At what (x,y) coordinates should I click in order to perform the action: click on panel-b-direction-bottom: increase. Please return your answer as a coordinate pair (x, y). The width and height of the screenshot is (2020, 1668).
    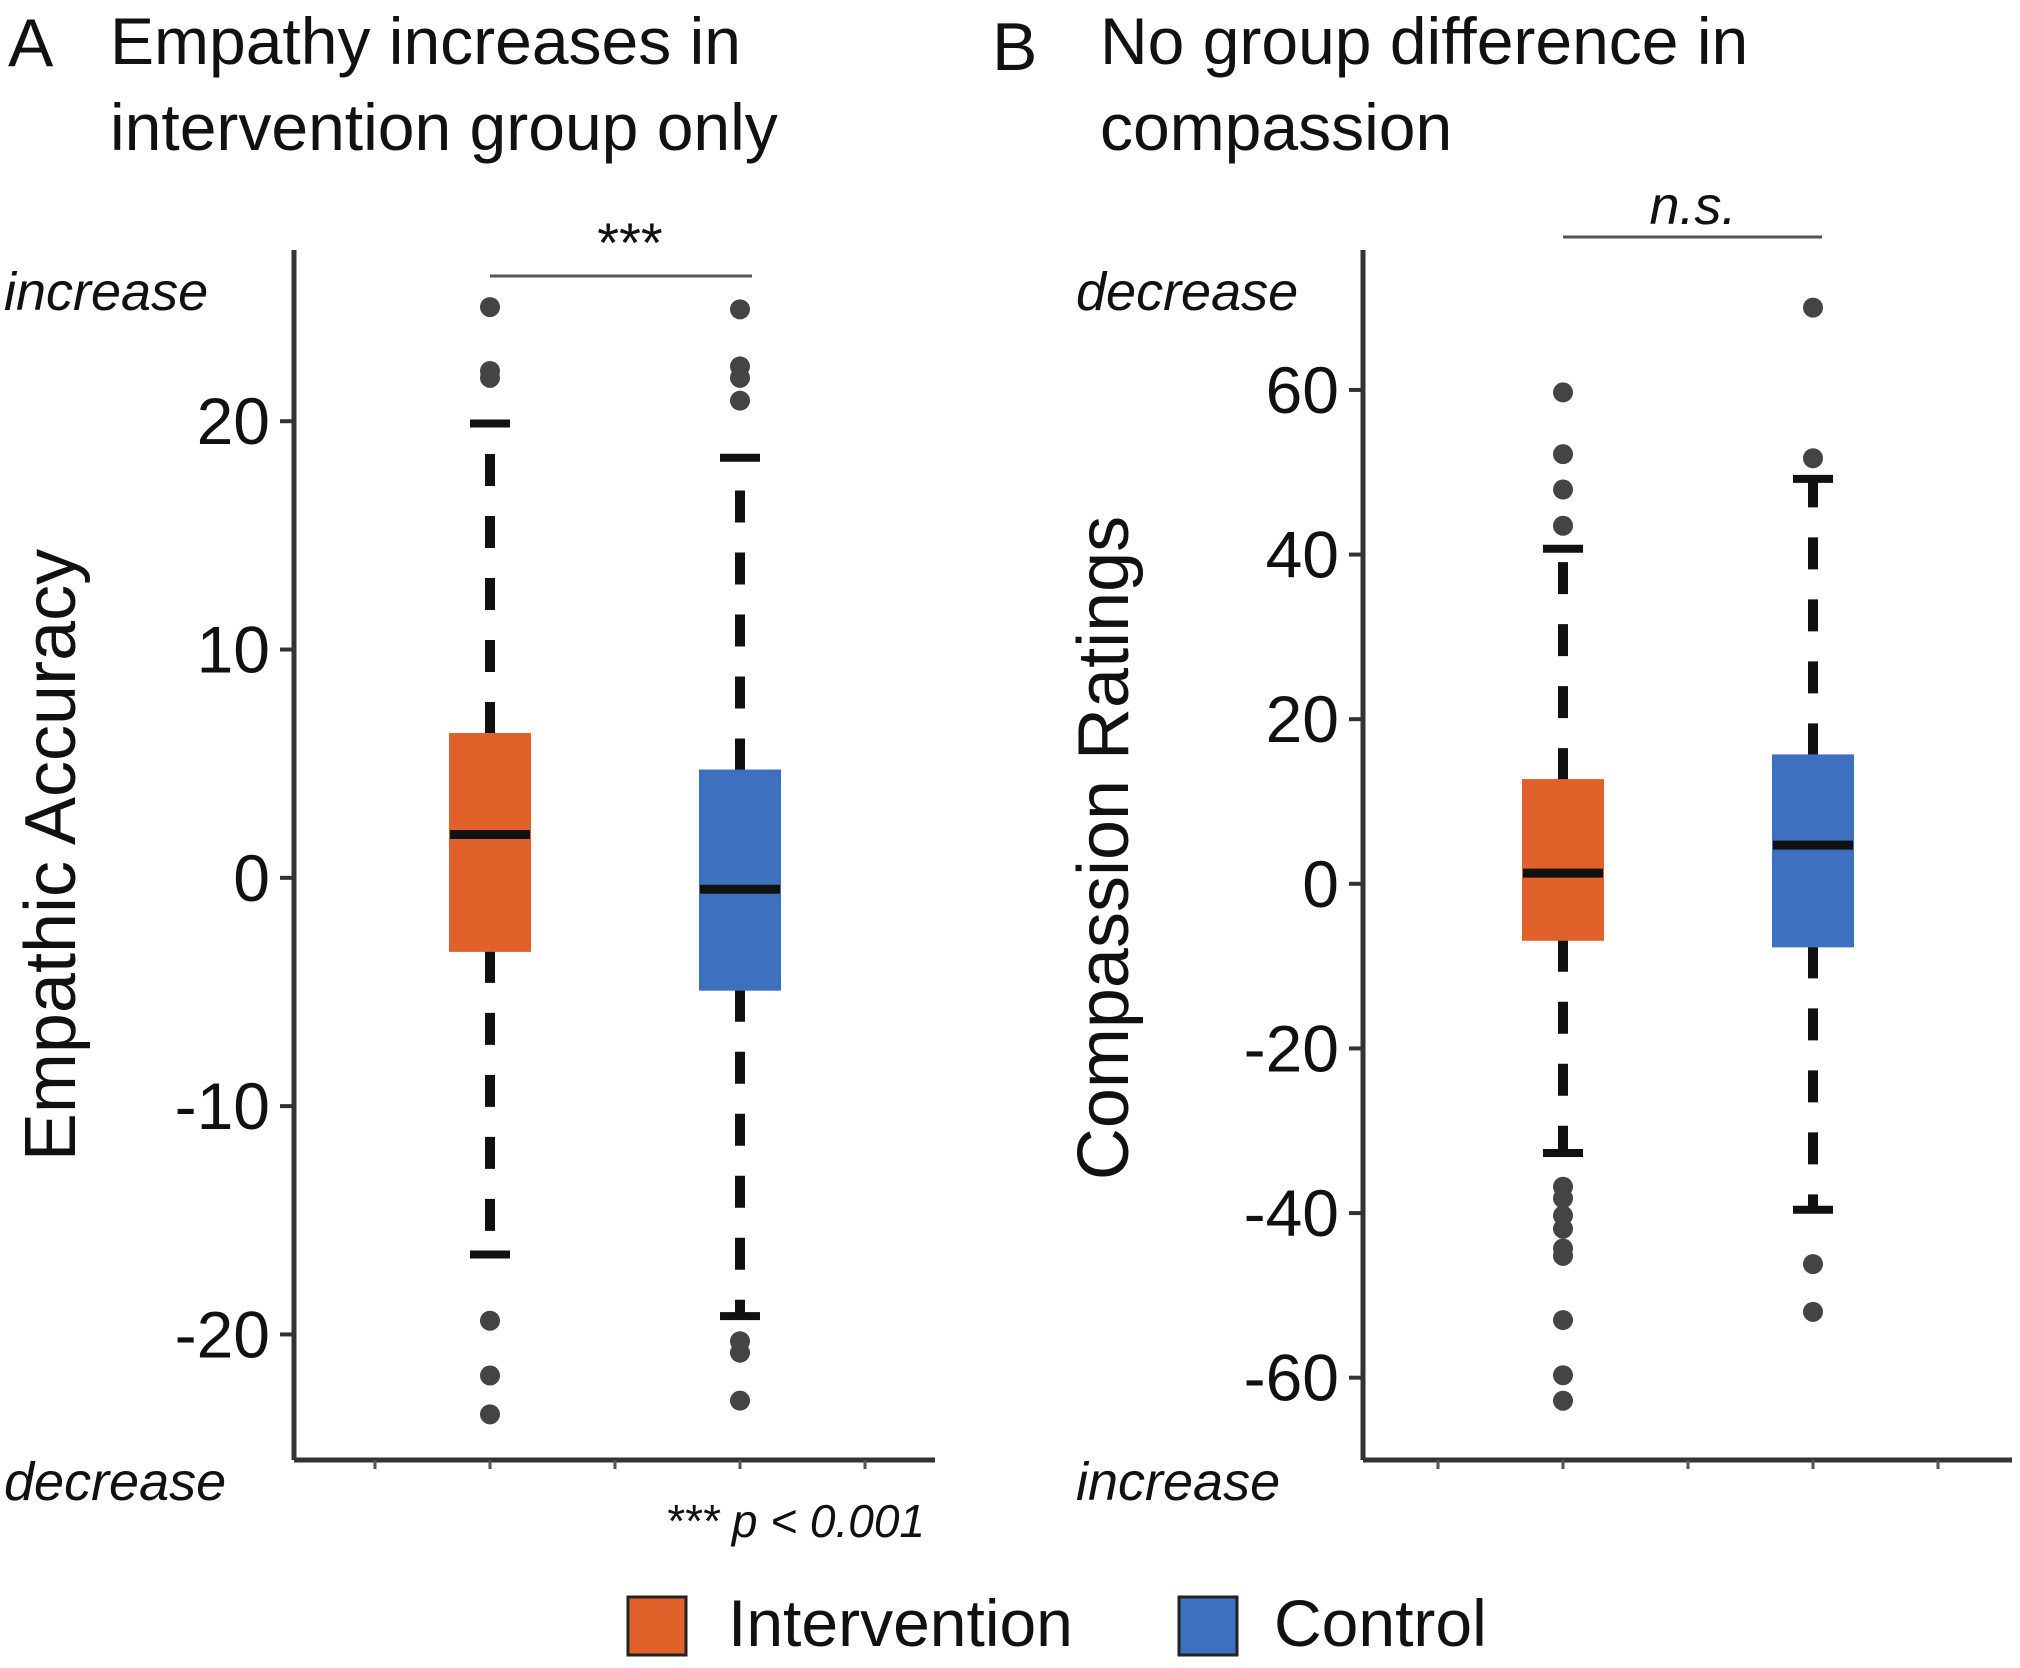
    Looking at the image, I should click on (1178, 1482).